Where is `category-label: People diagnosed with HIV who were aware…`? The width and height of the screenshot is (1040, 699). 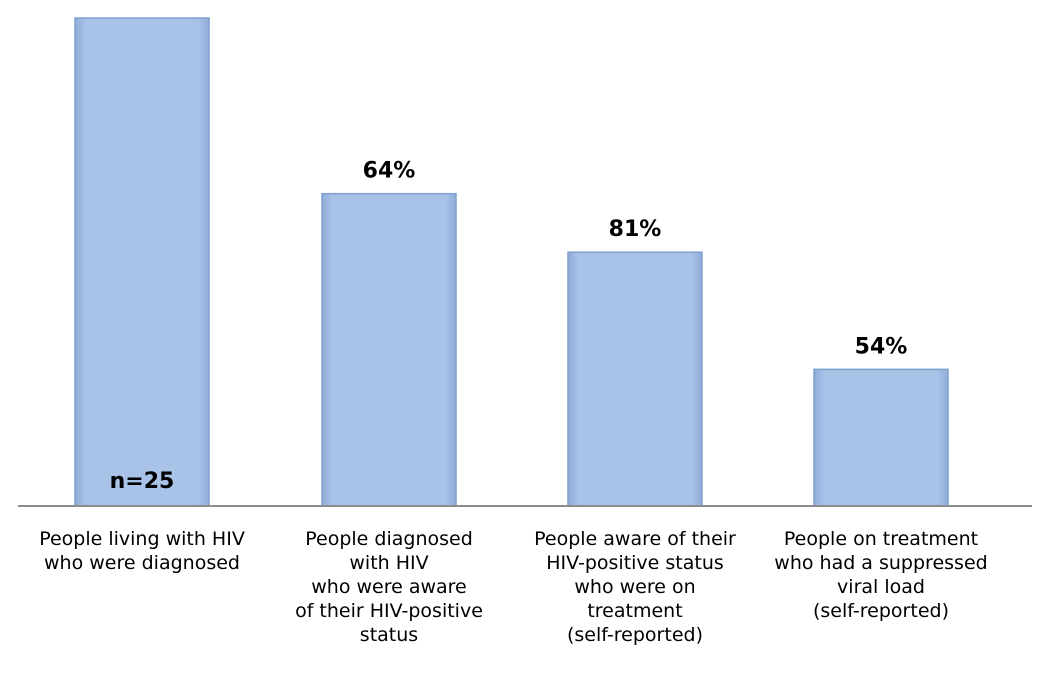
category-label: People diagnosed with HIV who were aware… is located at coordinates (389, 587).